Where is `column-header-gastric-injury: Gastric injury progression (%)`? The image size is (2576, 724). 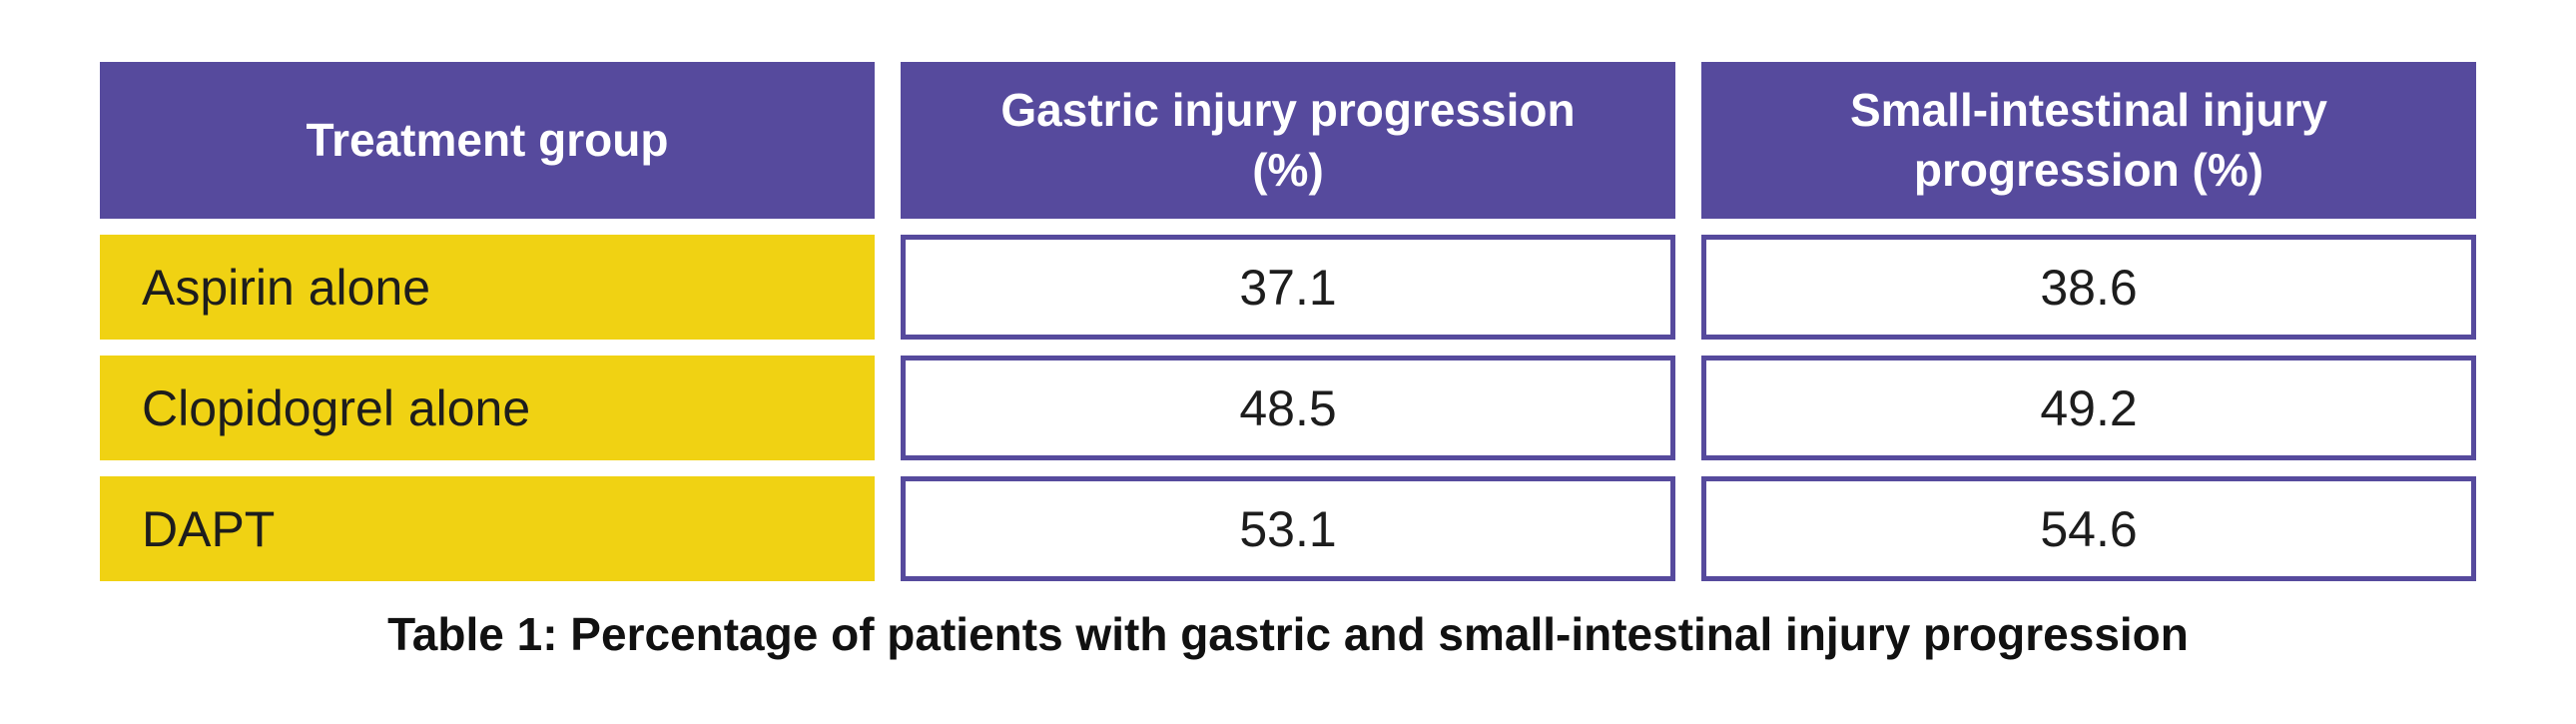 column-header-gastric-injury: Gastric injury progression (%) is located at coordinates (1288, 141).